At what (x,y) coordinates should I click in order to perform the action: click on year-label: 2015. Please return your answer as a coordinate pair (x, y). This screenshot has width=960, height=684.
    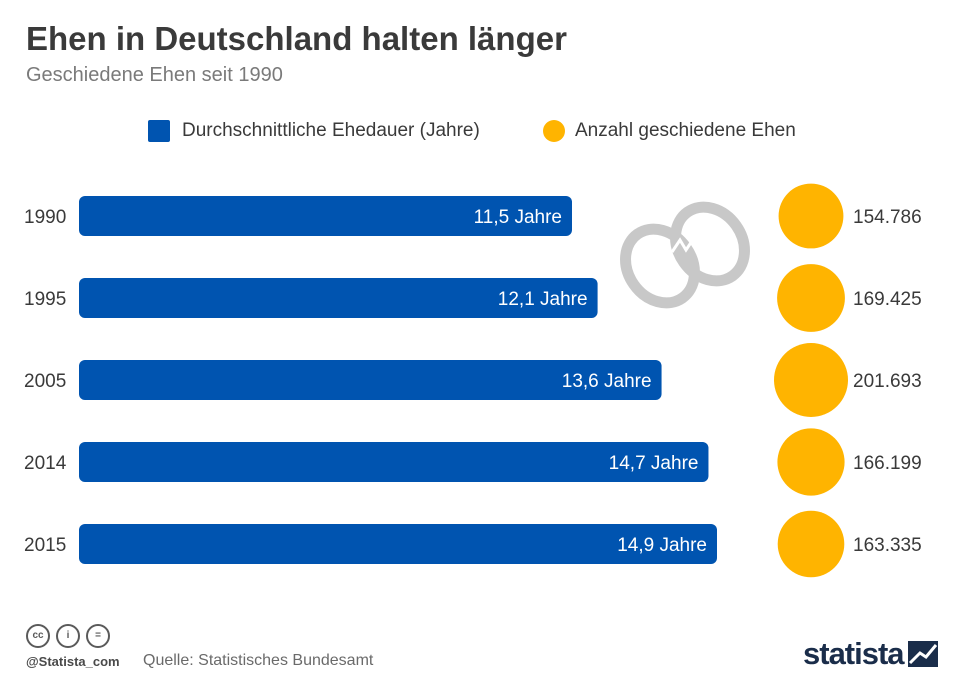
    Looking at the image, I should click on (45, 545).